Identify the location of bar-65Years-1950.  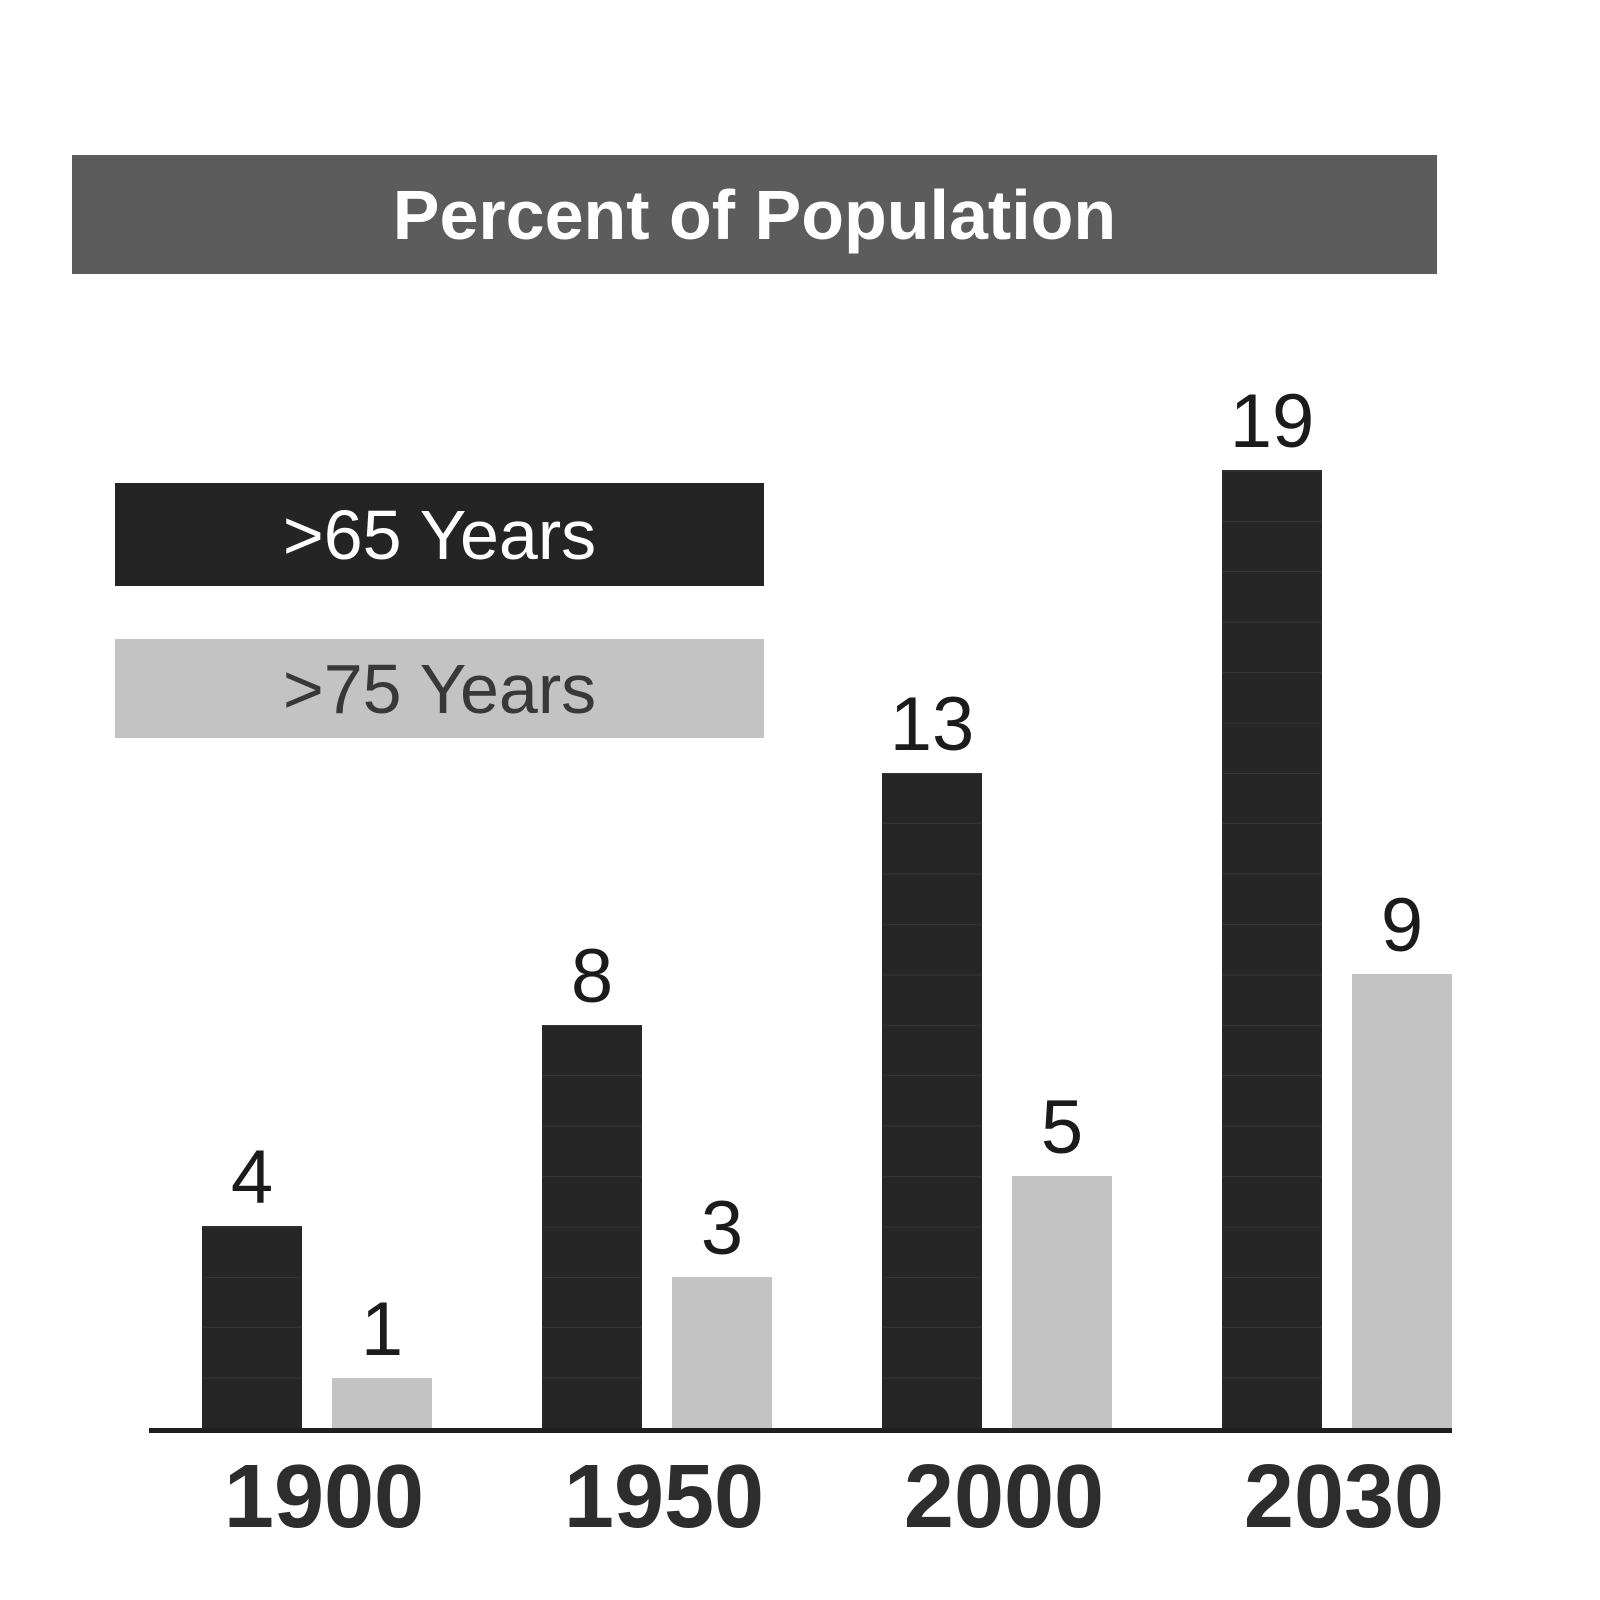
(592, 1226).